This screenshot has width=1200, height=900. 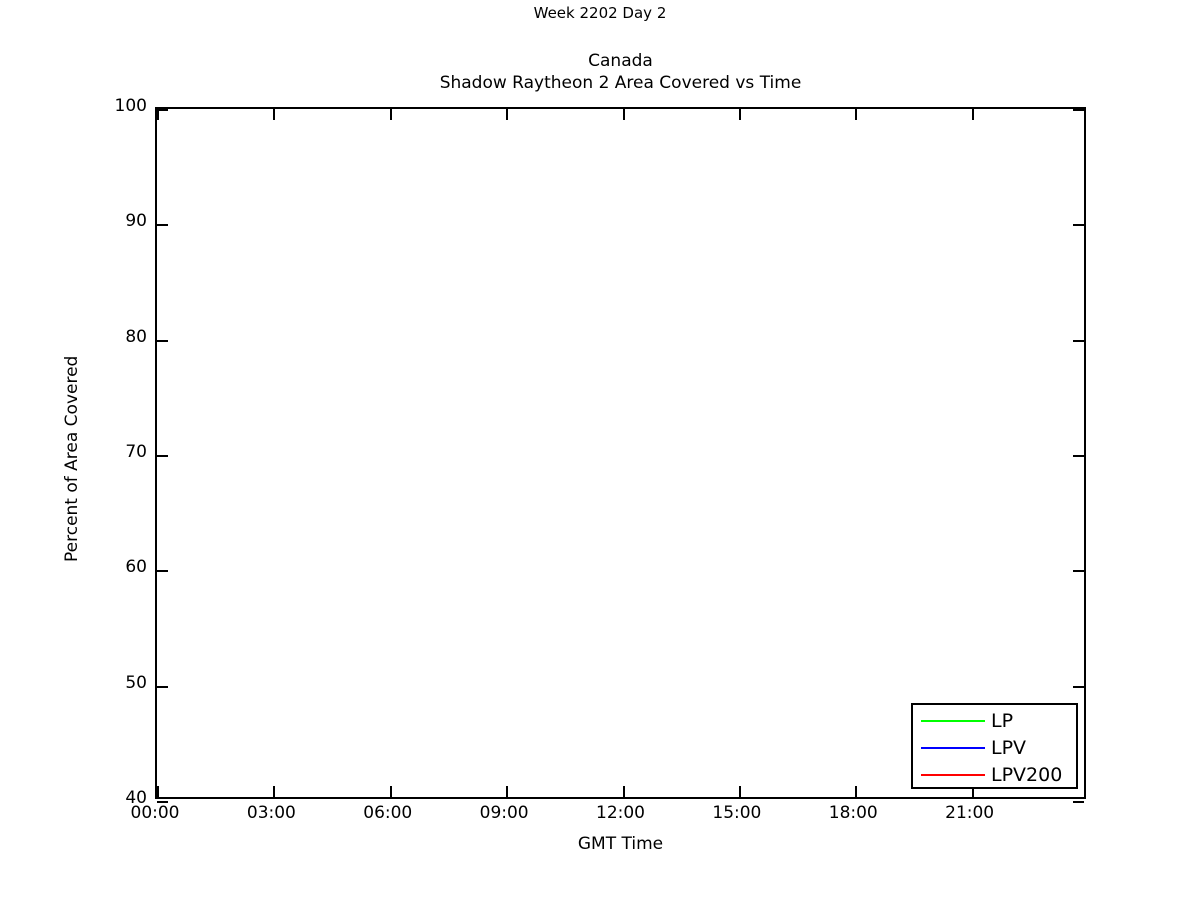 I want to click on legend: LP LPV LPV200, so click(x=994, y=746).